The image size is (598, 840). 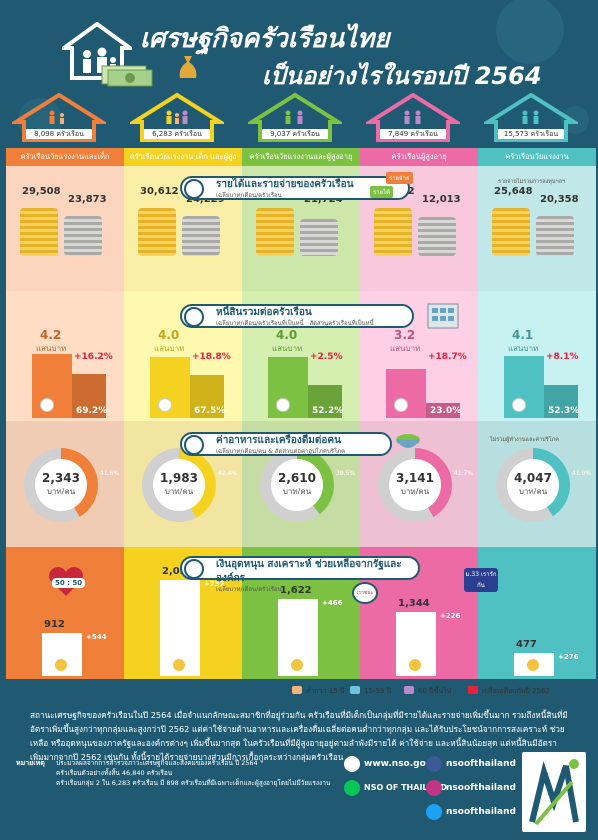 I want to click on contact-line: NSO OF THAILAND, so click(x=406, y=787).